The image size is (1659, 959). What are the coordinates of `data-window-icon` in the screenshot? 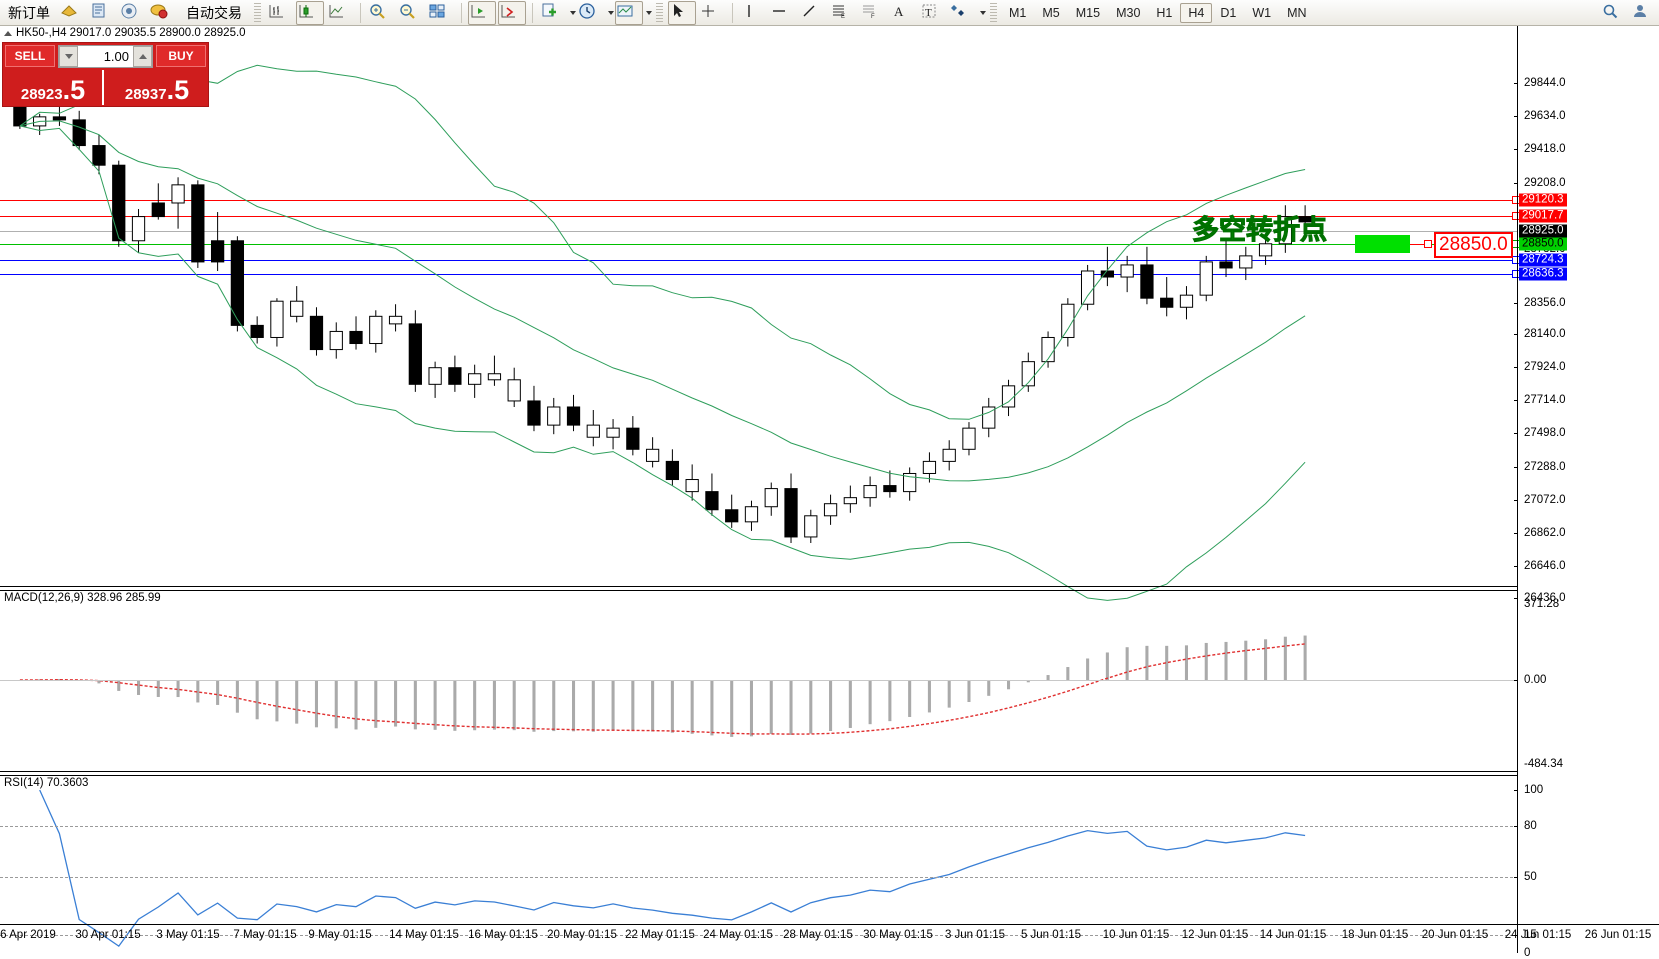 It's located at (103, 13).